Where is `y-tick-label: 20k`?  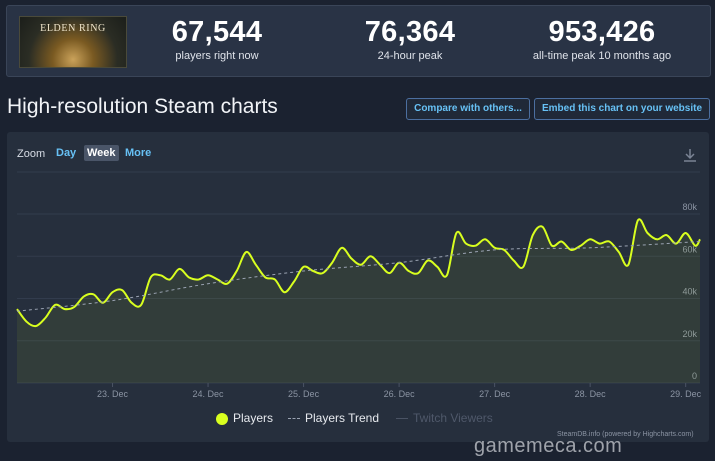 y-tick-label: 20k is located at coordinates (689, 334).